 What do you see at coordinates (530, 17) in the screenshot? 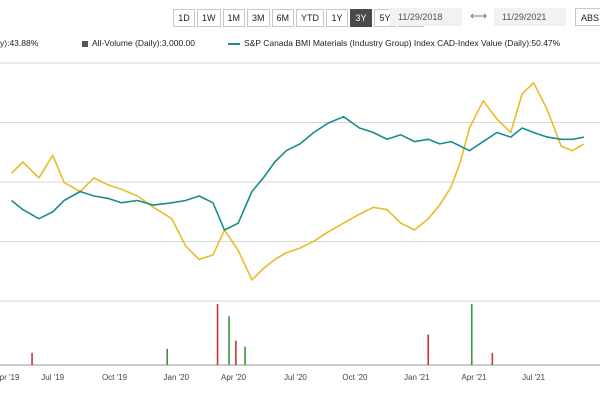
I see `date-to-input: 11/29/2021` at bounding box center [530, 17].